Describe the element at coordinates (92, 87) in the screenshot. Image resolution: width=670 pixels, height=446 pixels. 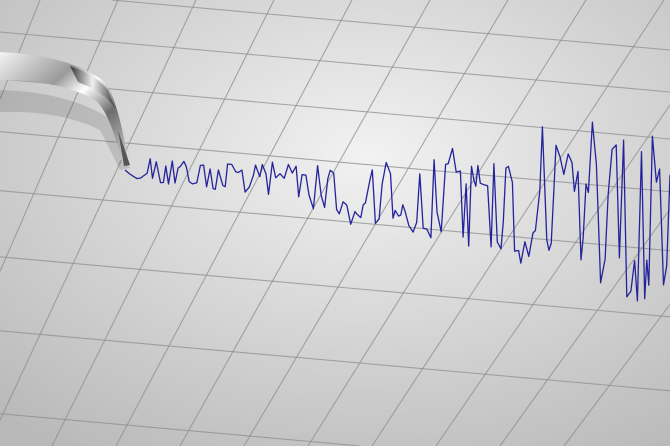
I see `needle-edge` at that location.